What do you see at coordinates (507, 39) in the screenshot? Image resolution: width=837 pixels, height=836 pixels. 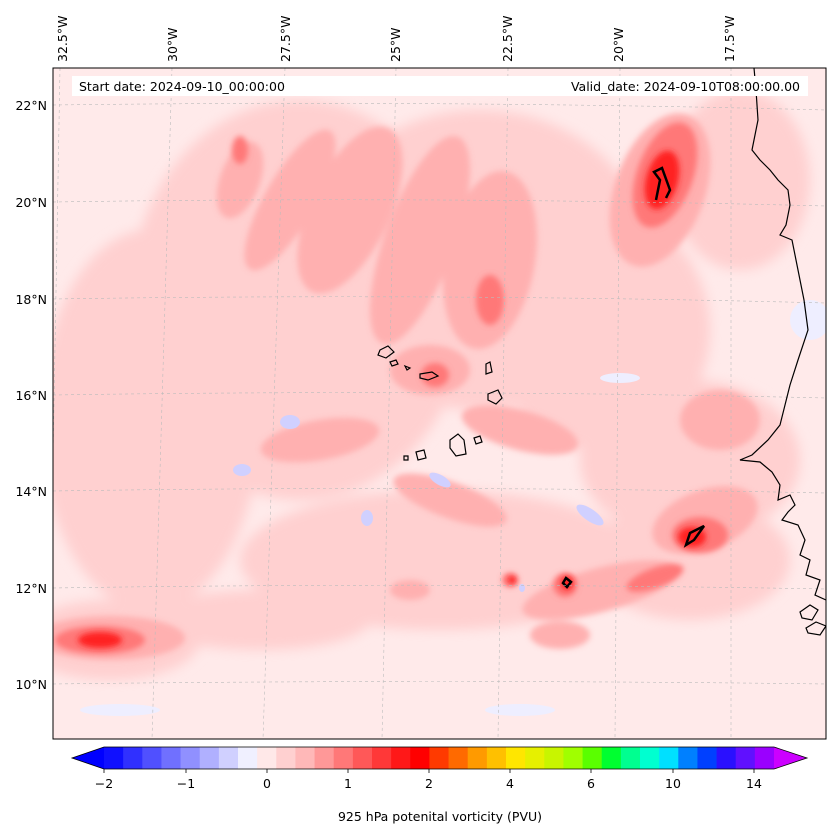 I see `lon-label: 22.5°W` at bounding box center [507, 39].